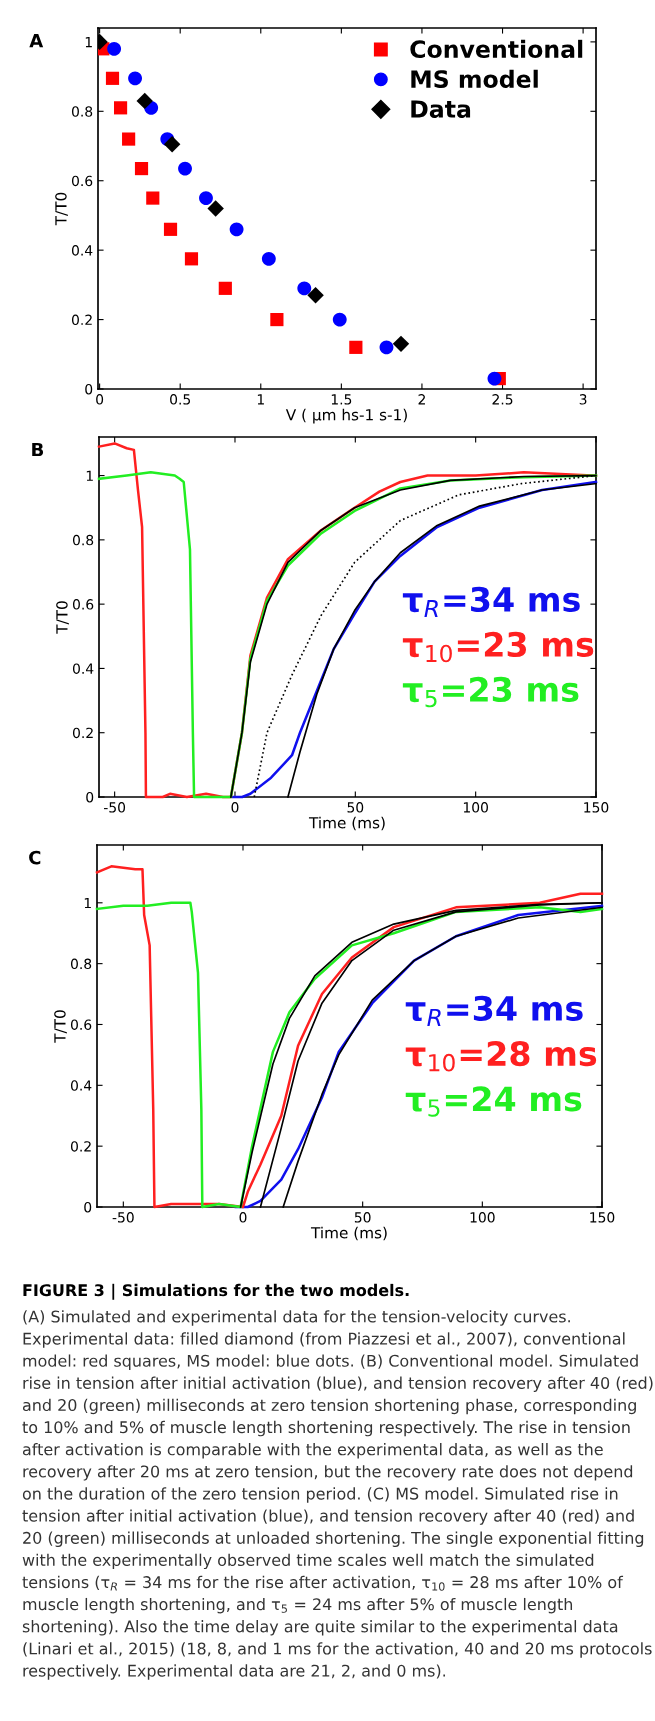 Image resolution: width=655 pixels, height=1721 pixels. I want to click on chart-title: C, so click(35, 857).